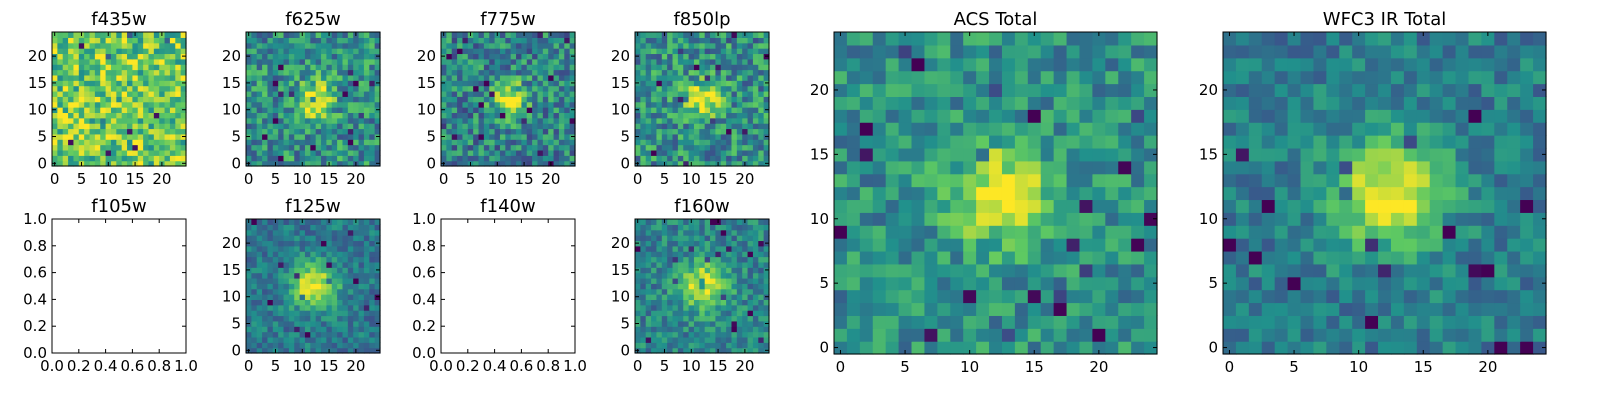 The width and height of the screenshot is (1600, 400). I want to click on x-tick-label: 20, so click(744, 366).